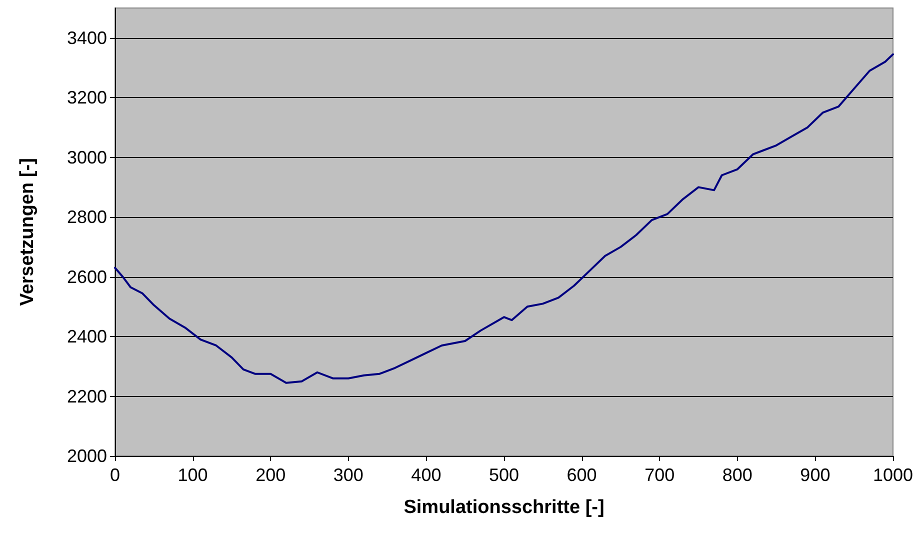 The width and height of the screenshot is (920, 542). I want to click on x-tick-label: 100, so click(193, 475).